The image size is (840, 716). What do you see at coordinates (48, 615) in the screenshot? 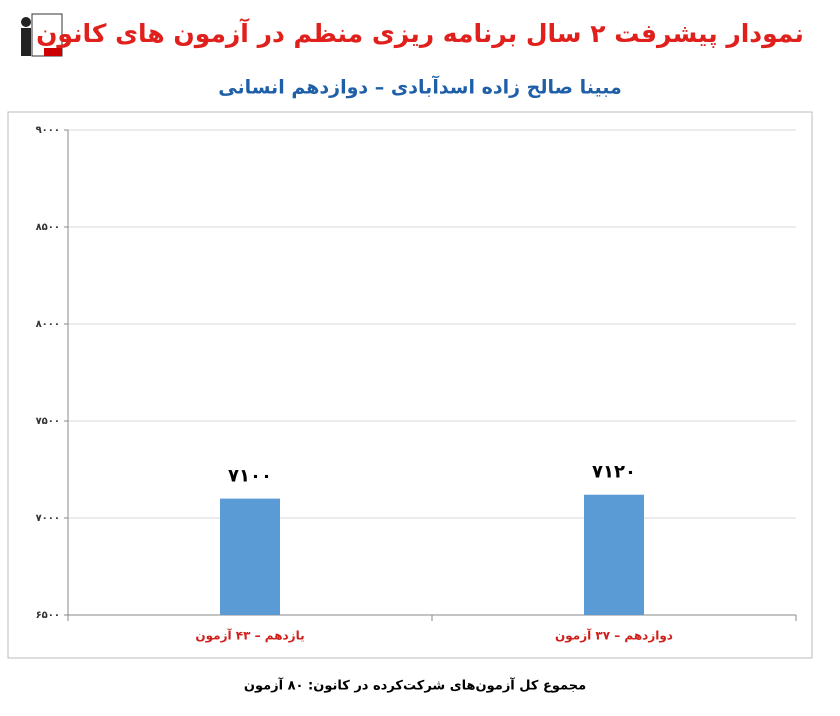
I see `y-tick-label: ۶۵۰۰` at bounding box center [48, 615].